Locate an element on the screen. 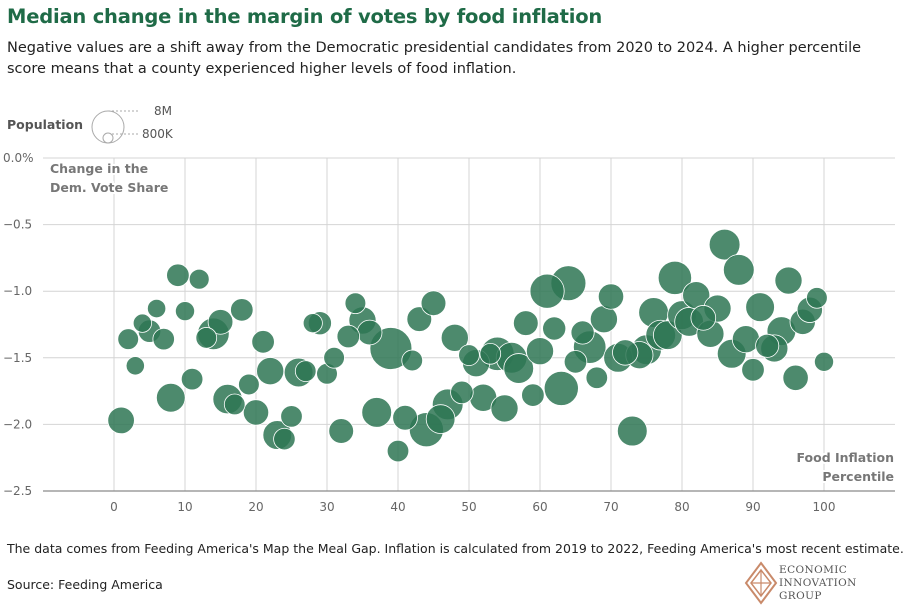 The image size is (912, 616). y-tick-label: −0.5 is located at coordinates (17, 225).